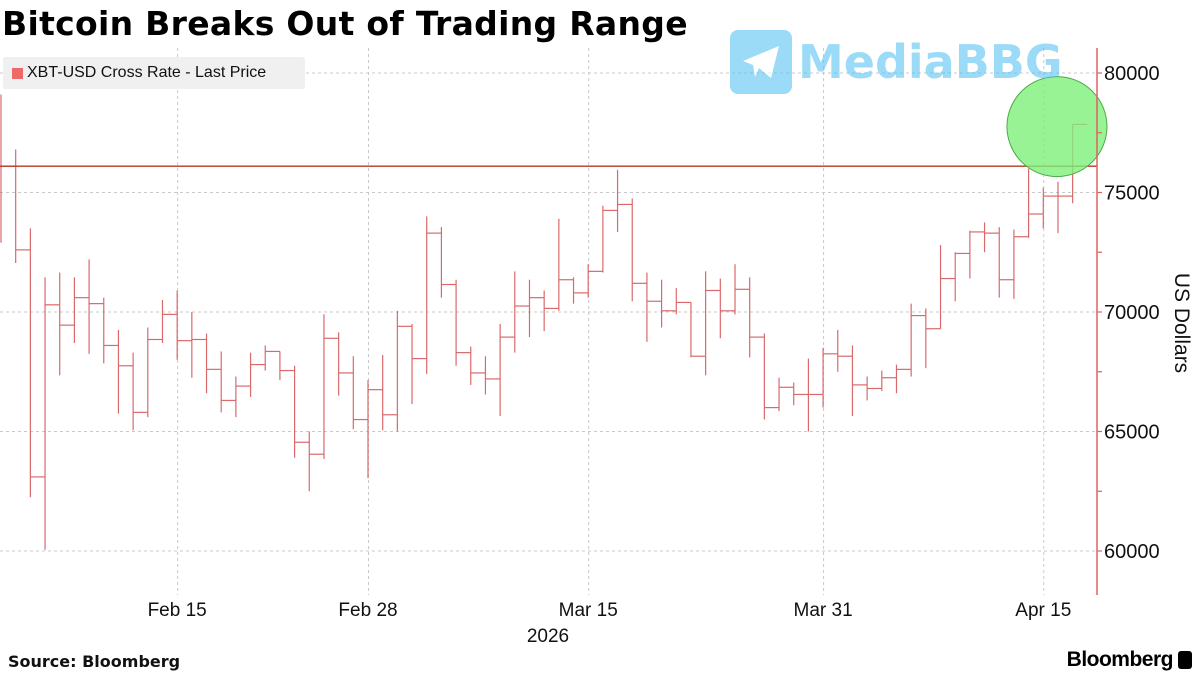 The width and height of the screenshot is (1200, 675). I want to click on chart-title: Bitcoin Breaks Out of Trading Range, so click(345, 23).